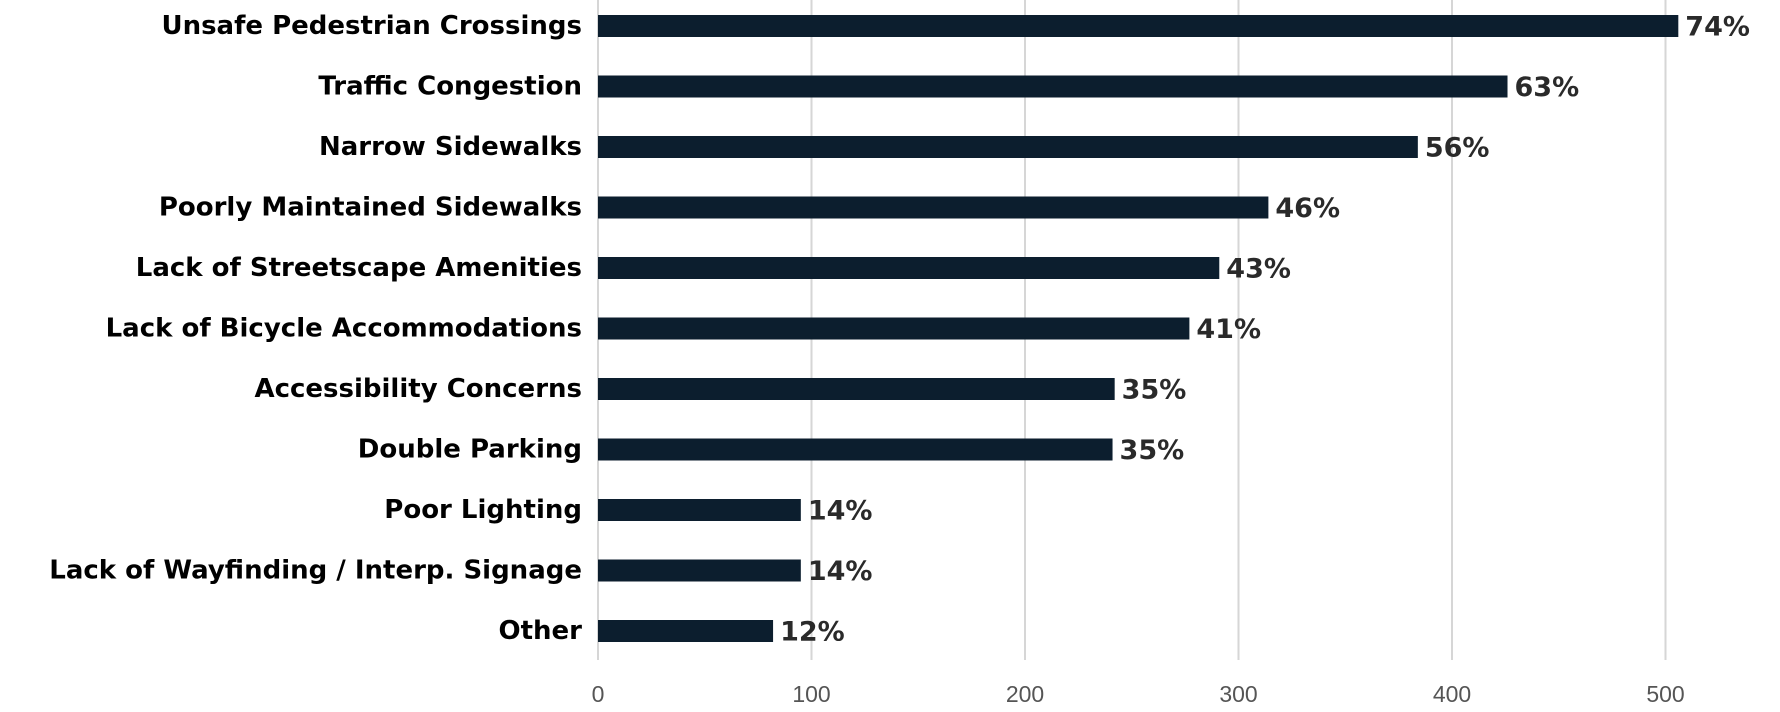  Describe the element at coordinates (344, 329) in the screenshot. I see `category-label: Lack of Bicycle Accommodations` at that location.